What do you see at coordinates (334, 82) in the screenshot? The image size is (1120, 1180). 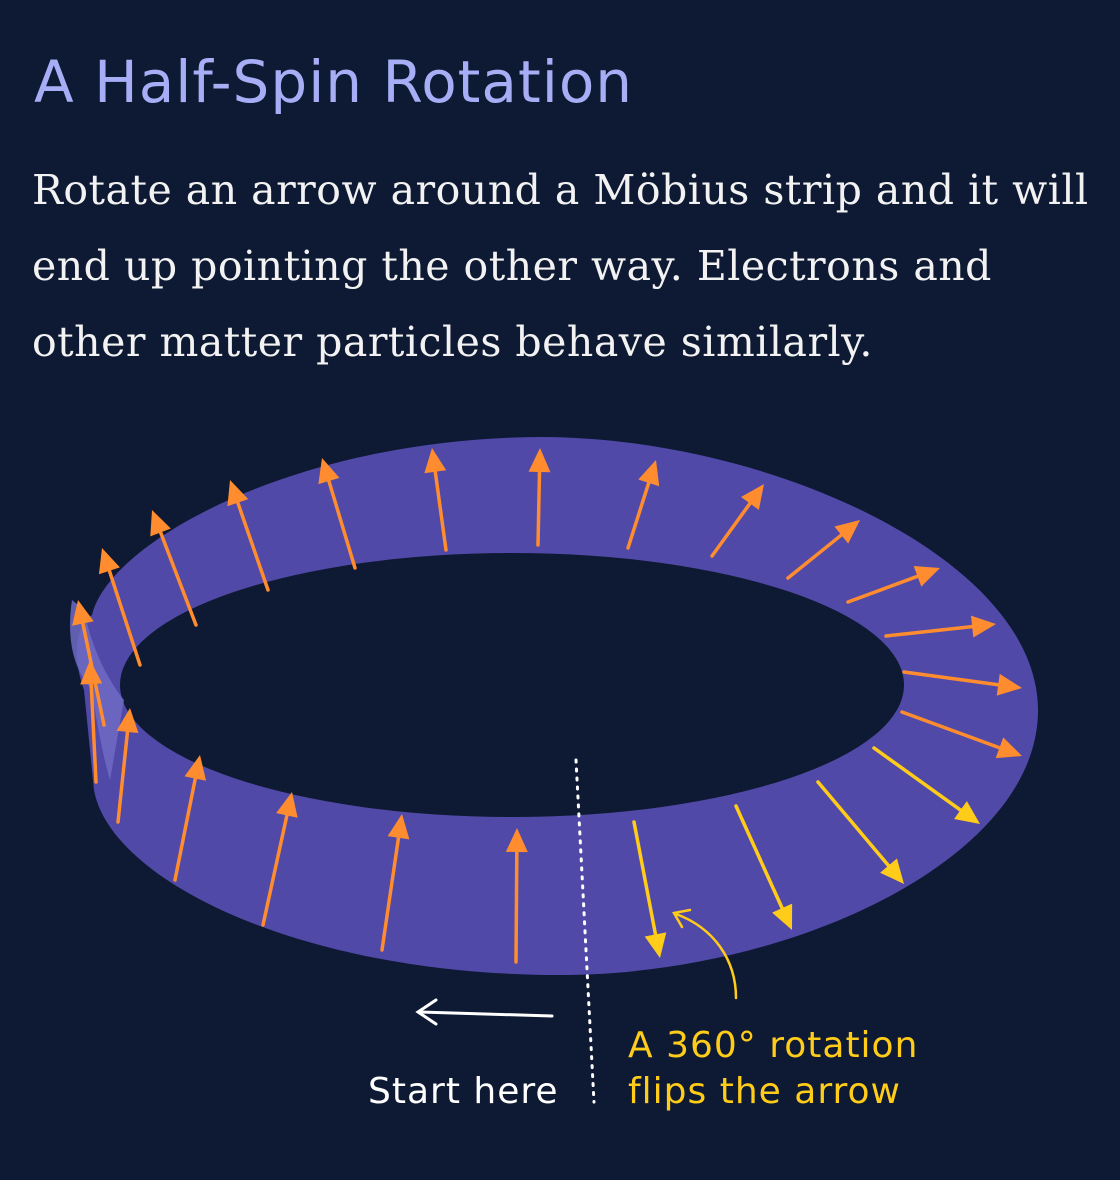 I see `page-title: A Half-Spin Rotation` at bounding box center [334, 82].